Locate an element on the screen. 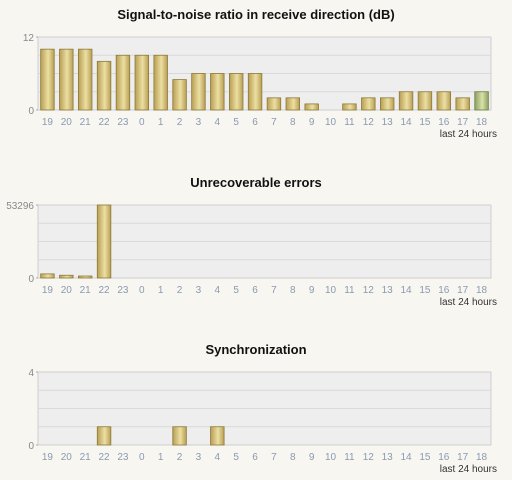 The width and height of the screenshot is (512, 480). x-tick-label: 8 is located at coordinates (293, 122).